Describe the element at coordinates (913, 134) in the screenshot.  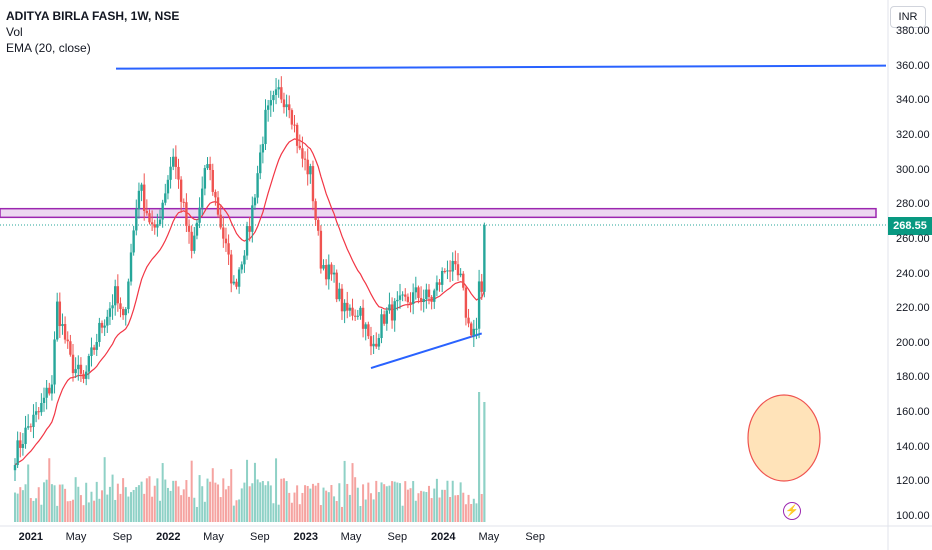
I see `price-tick-label: 320.00` at that location.